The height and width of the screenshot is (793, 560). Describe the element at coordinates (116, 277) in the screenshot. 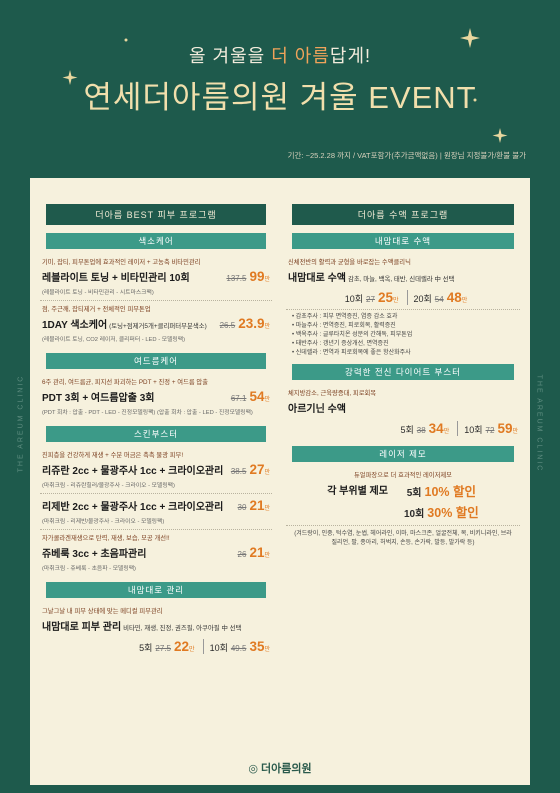

I see `name-wrap: 레블라이트 토닝 + 비타민관리 10회` at that location.